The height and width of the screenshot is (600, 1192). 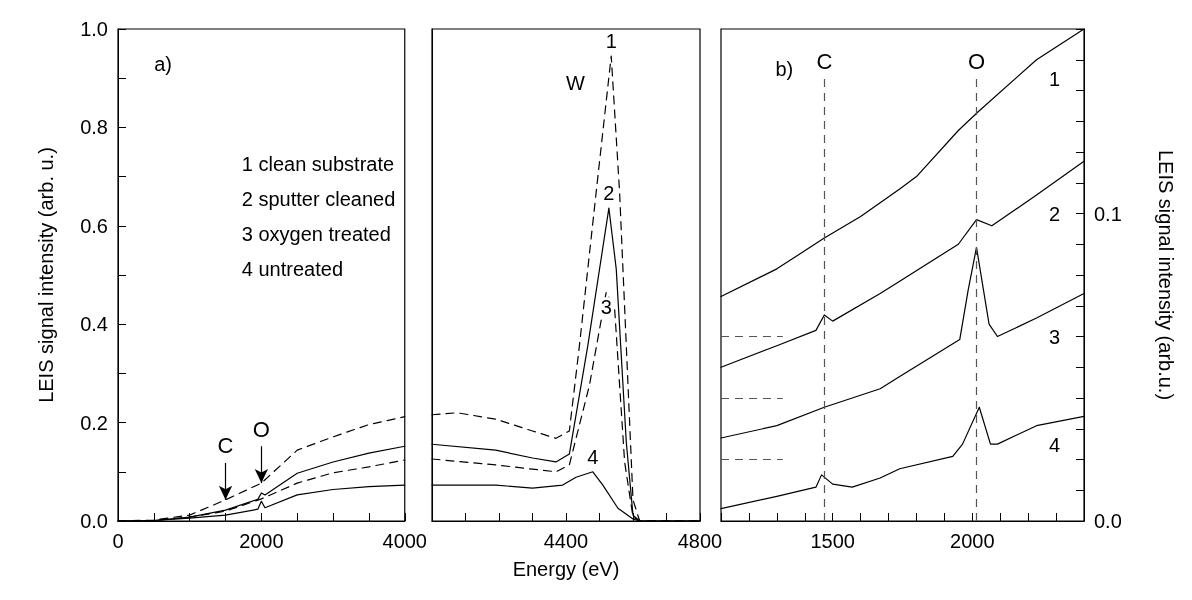 I want to click on x-tick-label: 4400, so click(x=566, y=541).